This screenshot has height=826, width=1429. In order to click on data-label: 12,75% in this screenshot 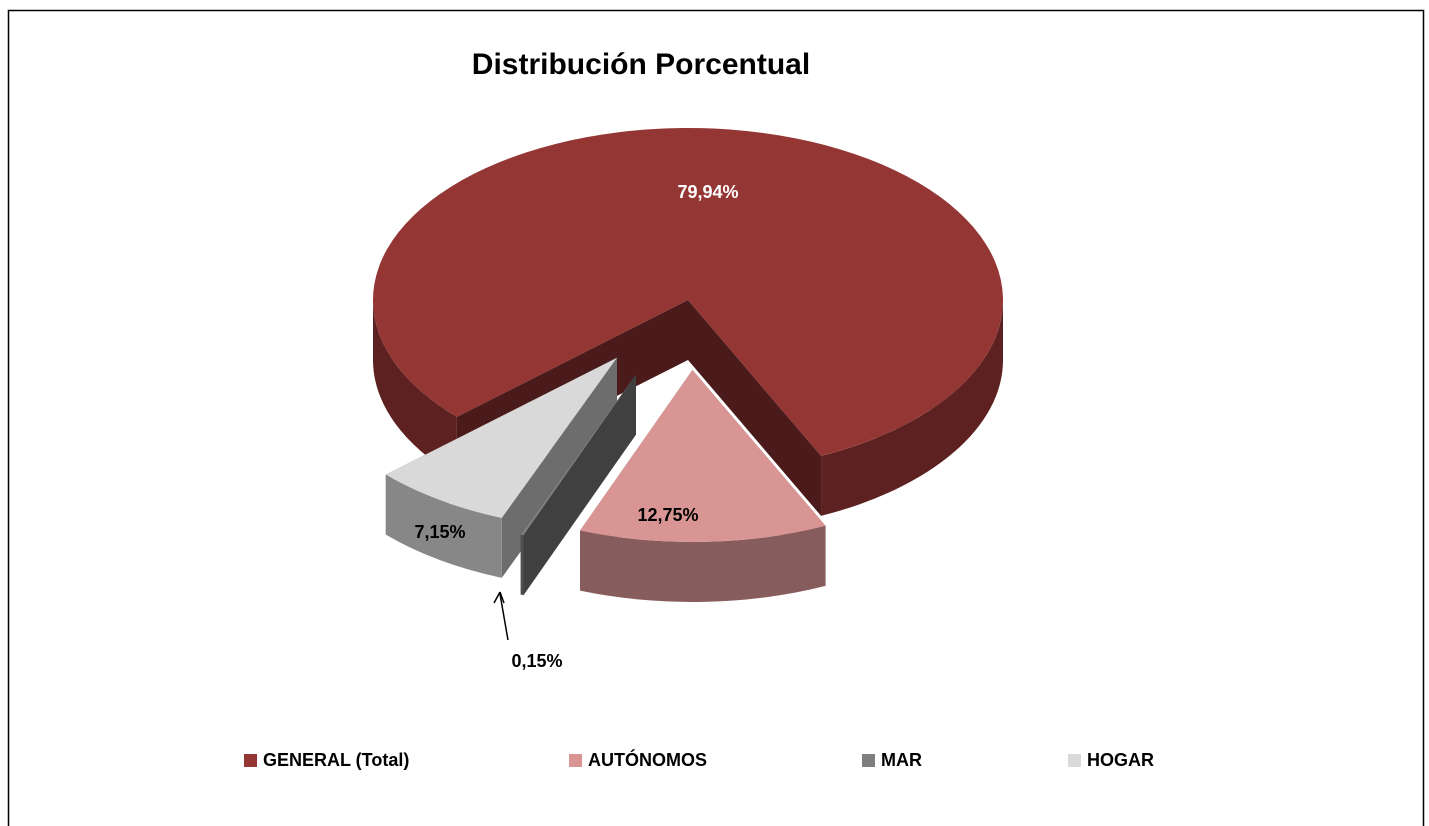, I will do `click(667, 515)`.